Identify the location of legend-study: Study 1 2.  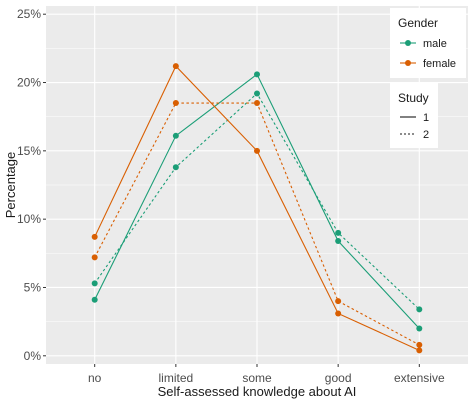
(414, 115).